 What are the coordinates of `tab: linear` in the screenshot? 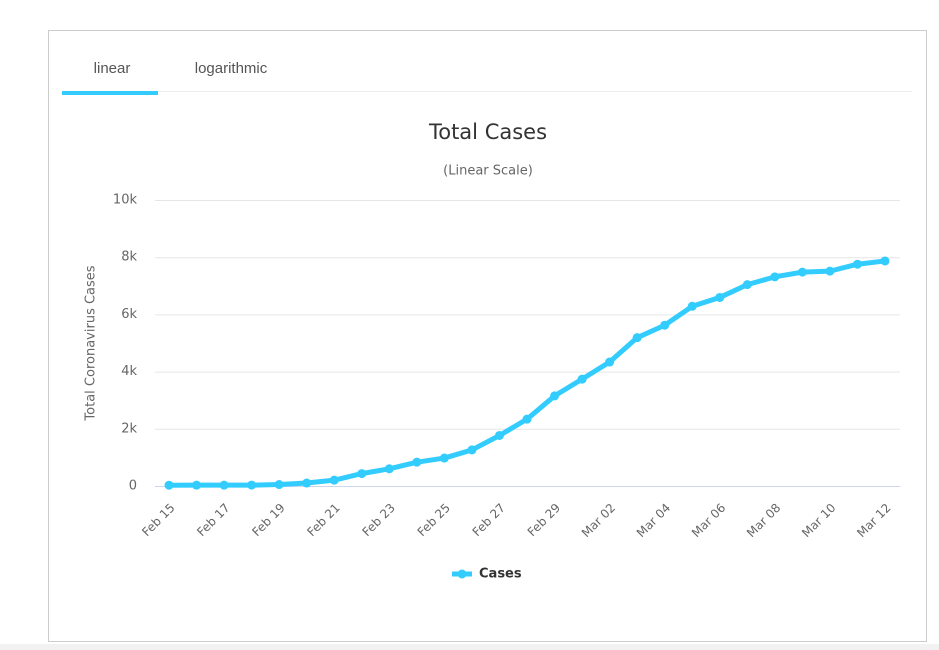 It's located at (112, 68).